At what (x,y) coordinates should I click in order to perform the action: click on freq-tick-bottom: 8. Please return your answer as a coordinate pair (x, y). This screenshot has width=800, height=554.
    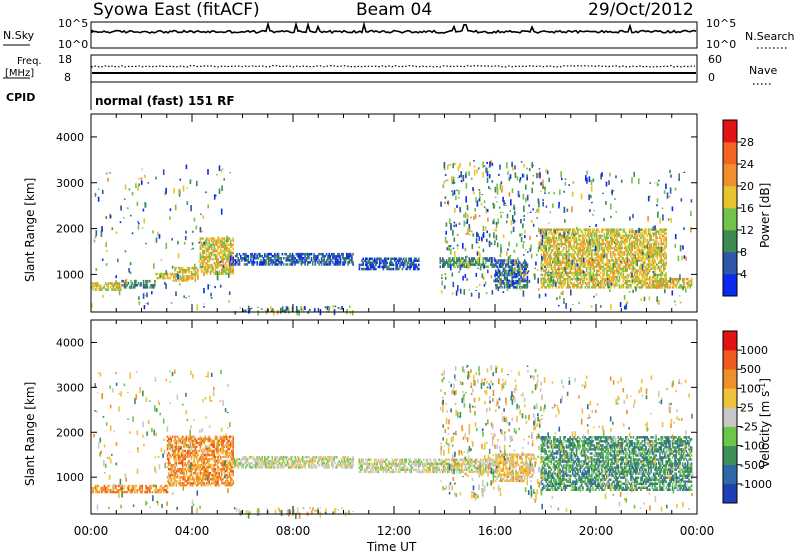
    Looking at the image, I should click on (67, 77).